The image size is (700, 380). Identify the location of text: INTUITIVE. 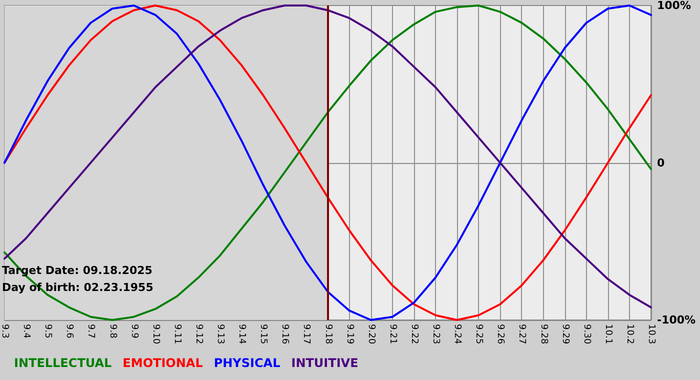
(324, 363).